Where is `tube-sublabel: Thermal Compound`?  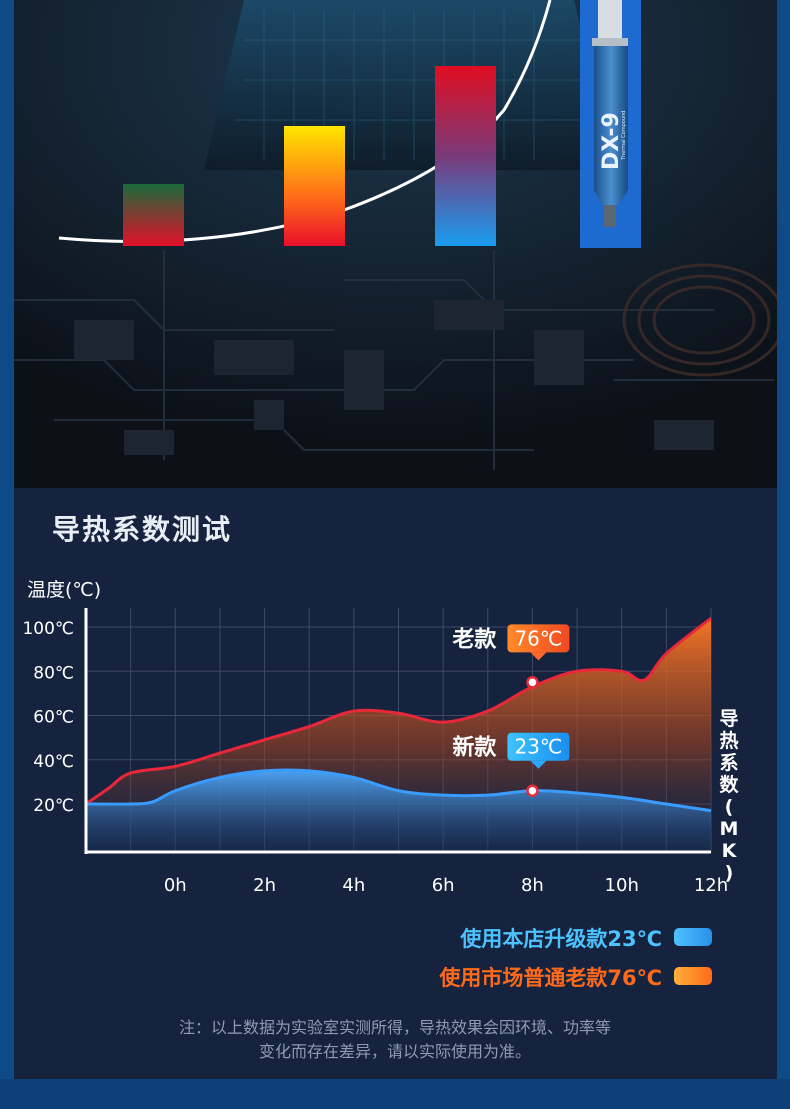 tube-sublabel: Thermal Compound is located at coordinates (624, 136).